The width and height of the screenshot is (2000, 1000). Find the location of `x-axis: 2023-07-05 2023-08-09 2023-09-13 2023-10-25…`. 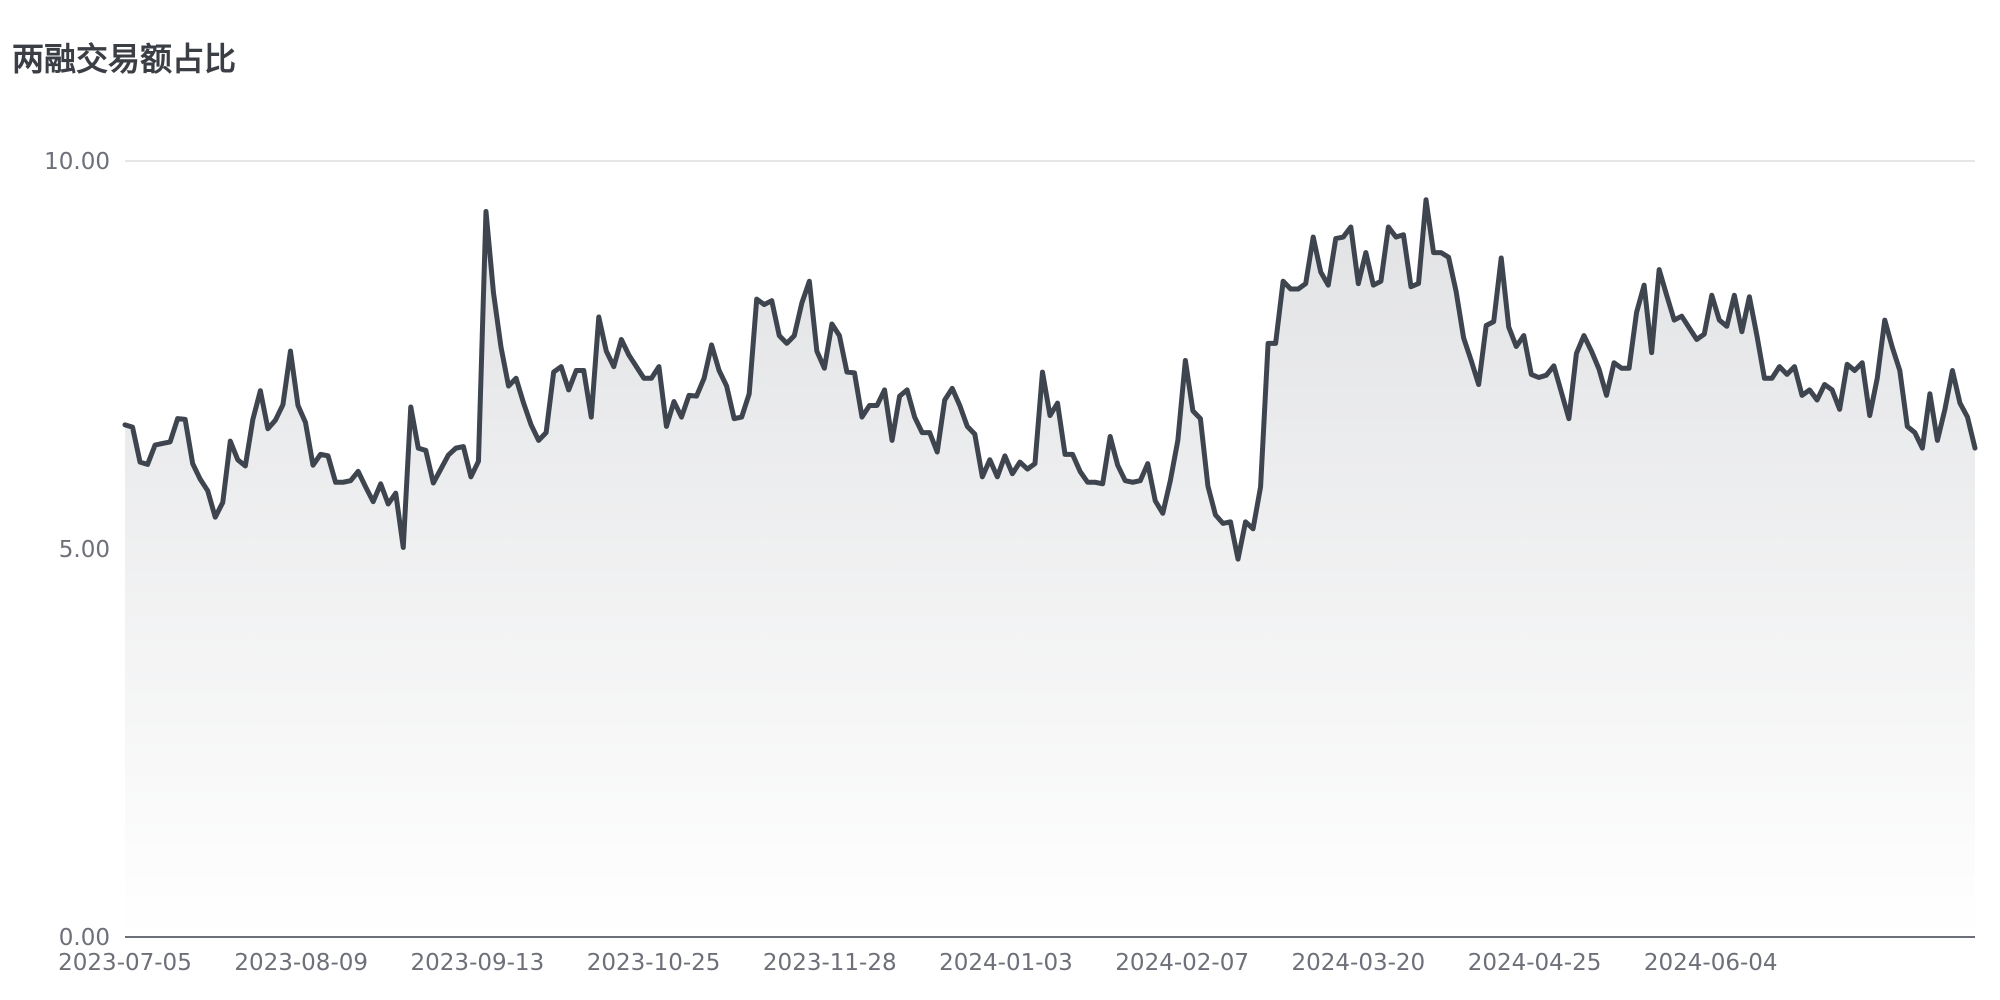

x-axis: 2023-07-05 2023-08-09 2023-09-13 2023-10-25… is located at coordinates (1016, 956).